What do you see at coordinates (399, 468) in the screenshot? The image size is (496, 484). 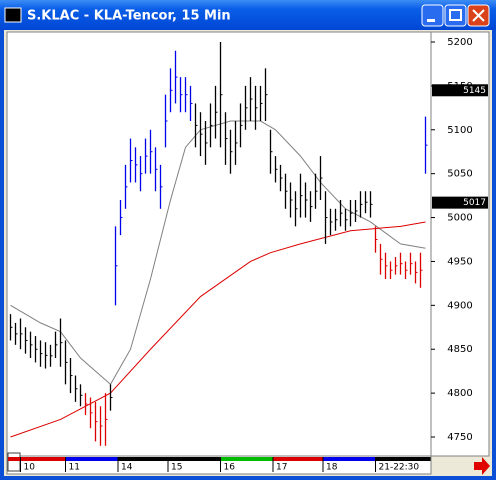 I see `x-tick-label: 21-22:30` at bounding box center [399, 468].